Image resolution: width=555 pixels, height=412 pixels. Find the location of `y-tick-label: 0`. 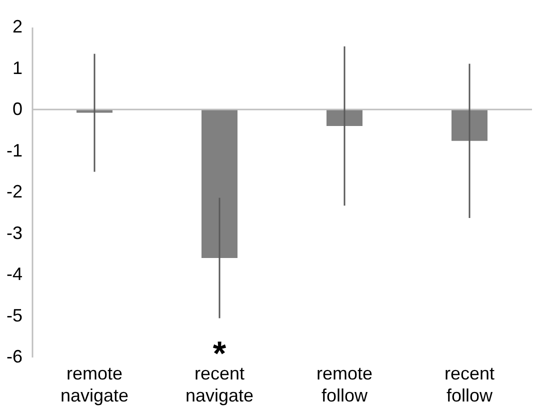

y-tick-label: 0 is located at coordinates (17, 109).